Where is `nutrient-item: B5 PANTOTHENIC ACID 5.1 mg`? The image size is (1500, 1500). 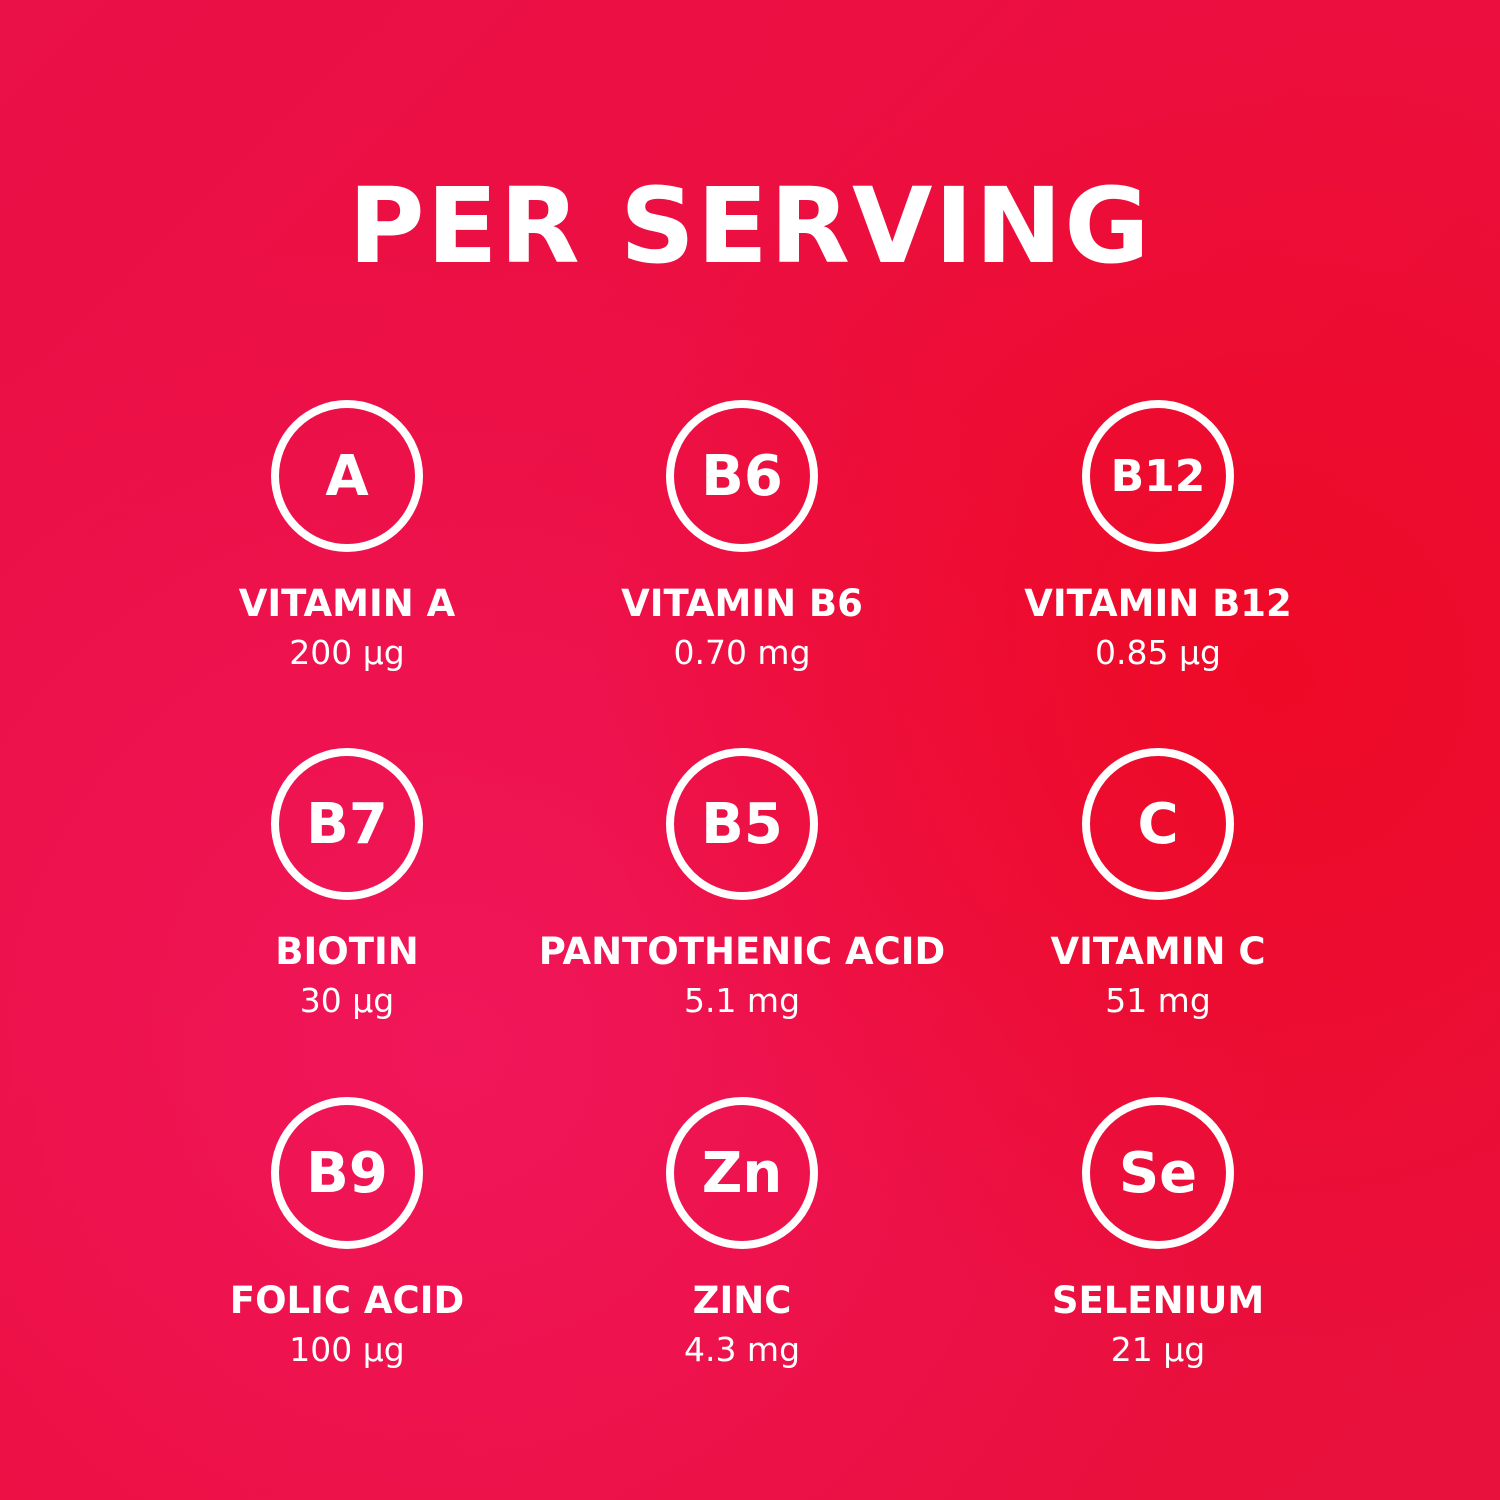 nutrient-item: B5 PANTOTHENIC ACID 5.1 mg is located at coordinates (742, 884).